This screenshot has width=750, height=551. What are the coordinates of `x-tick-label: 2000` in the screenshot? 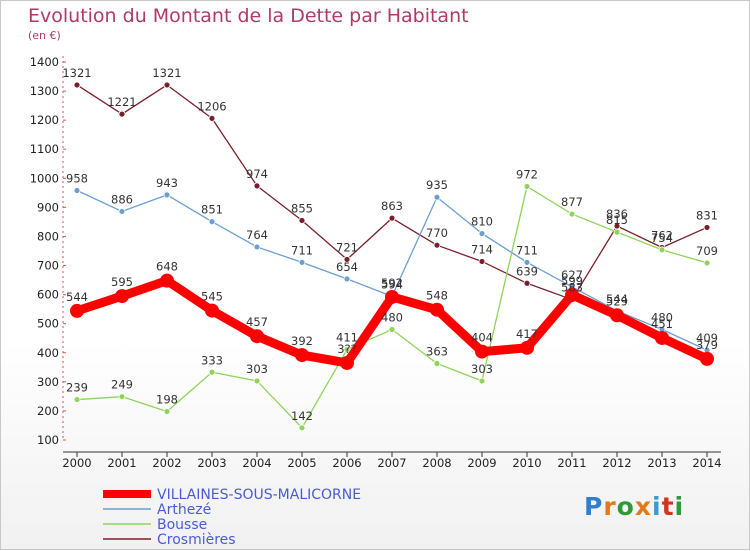 It's located at (76, 463).